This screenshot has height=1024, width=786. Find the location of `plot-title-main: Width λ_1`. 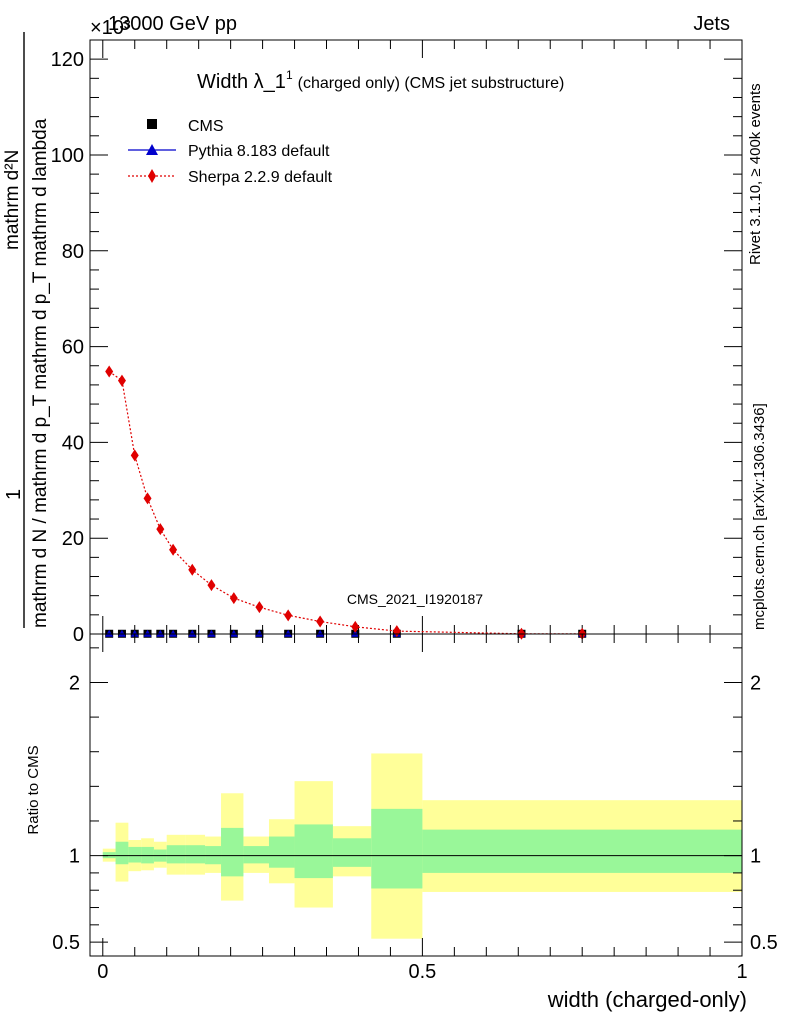

plot-title-main: Width λ_1 is located at coordinates (241, 82).